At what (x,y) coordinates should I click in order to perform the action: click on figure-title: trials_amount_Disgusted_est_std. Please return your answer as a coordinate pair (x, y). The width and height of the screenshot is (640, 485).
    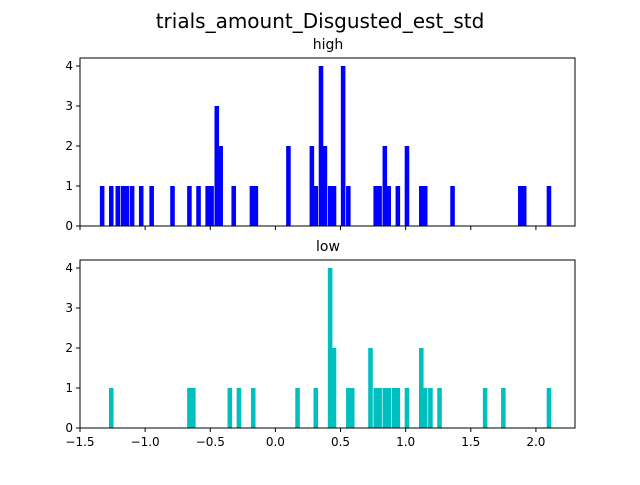
    Looking at the image, I should click on (320, 21).